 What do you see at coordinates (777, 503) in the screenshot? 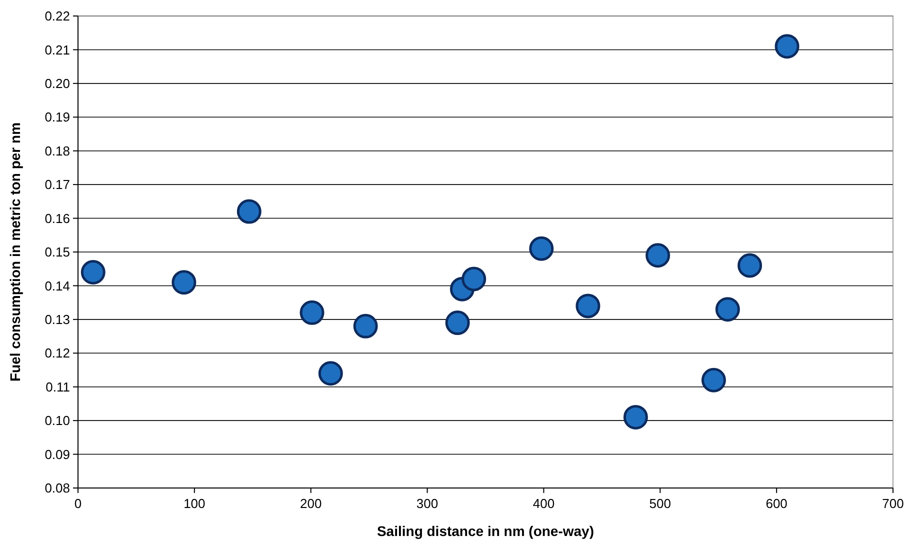
I see `x-tick-label: 600` at bounding box center [777, 503].